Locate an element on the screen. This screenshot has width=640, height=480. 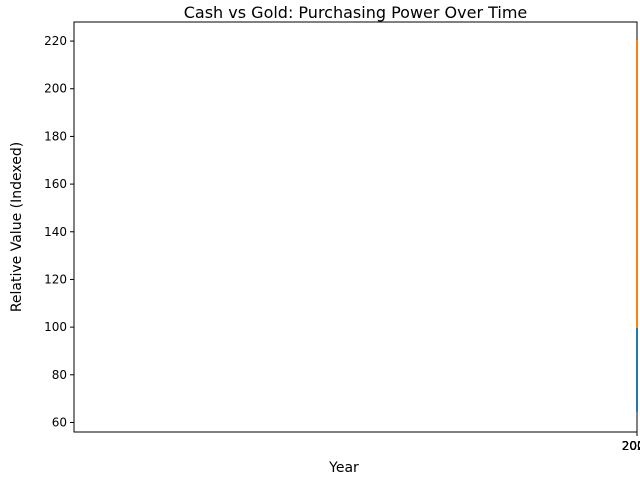
x-axis-label: Year is located at coordinates (343, 468).